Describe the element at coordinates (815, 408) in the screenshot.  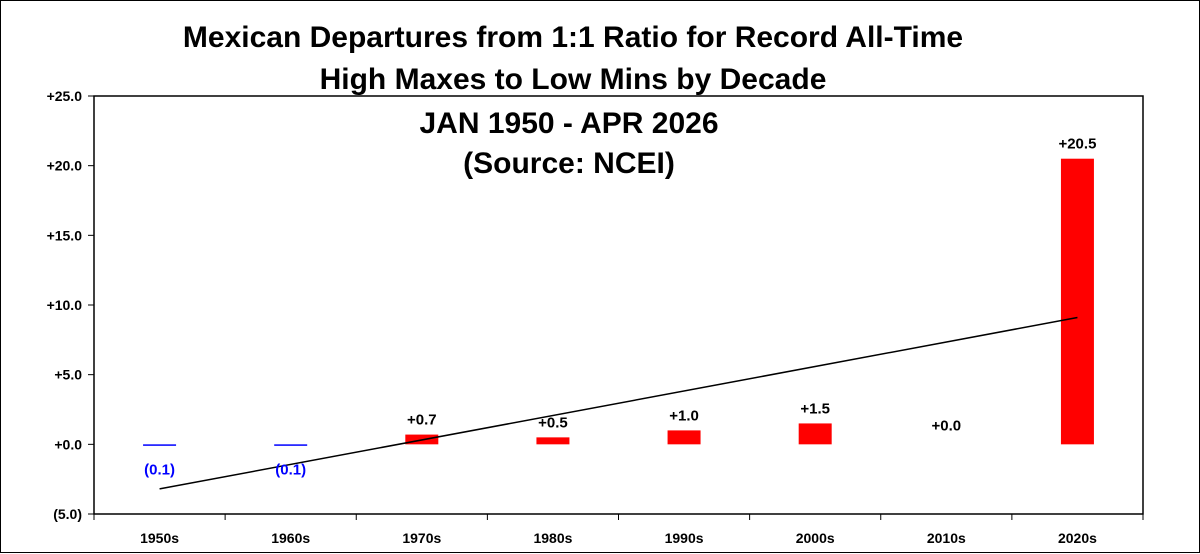
I see `data-label-2000s: +1.5` at that location.